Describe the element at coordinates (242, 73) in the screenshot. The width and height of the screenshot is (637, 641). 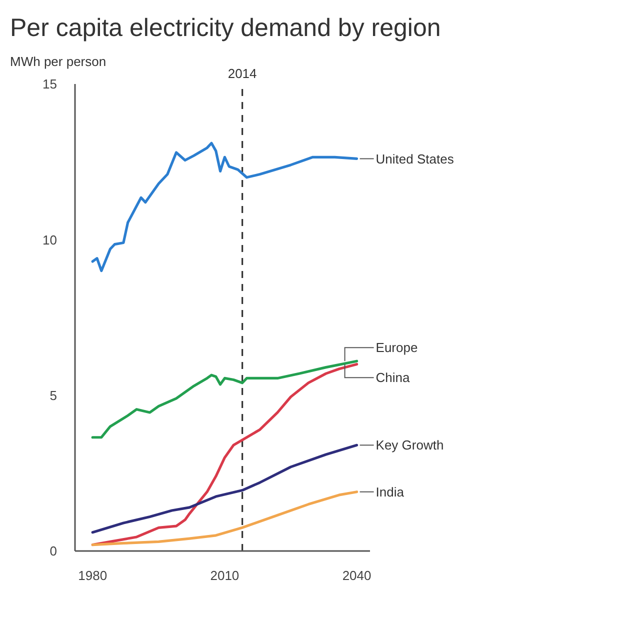
I see `ref-line-label: 2014` at that location.